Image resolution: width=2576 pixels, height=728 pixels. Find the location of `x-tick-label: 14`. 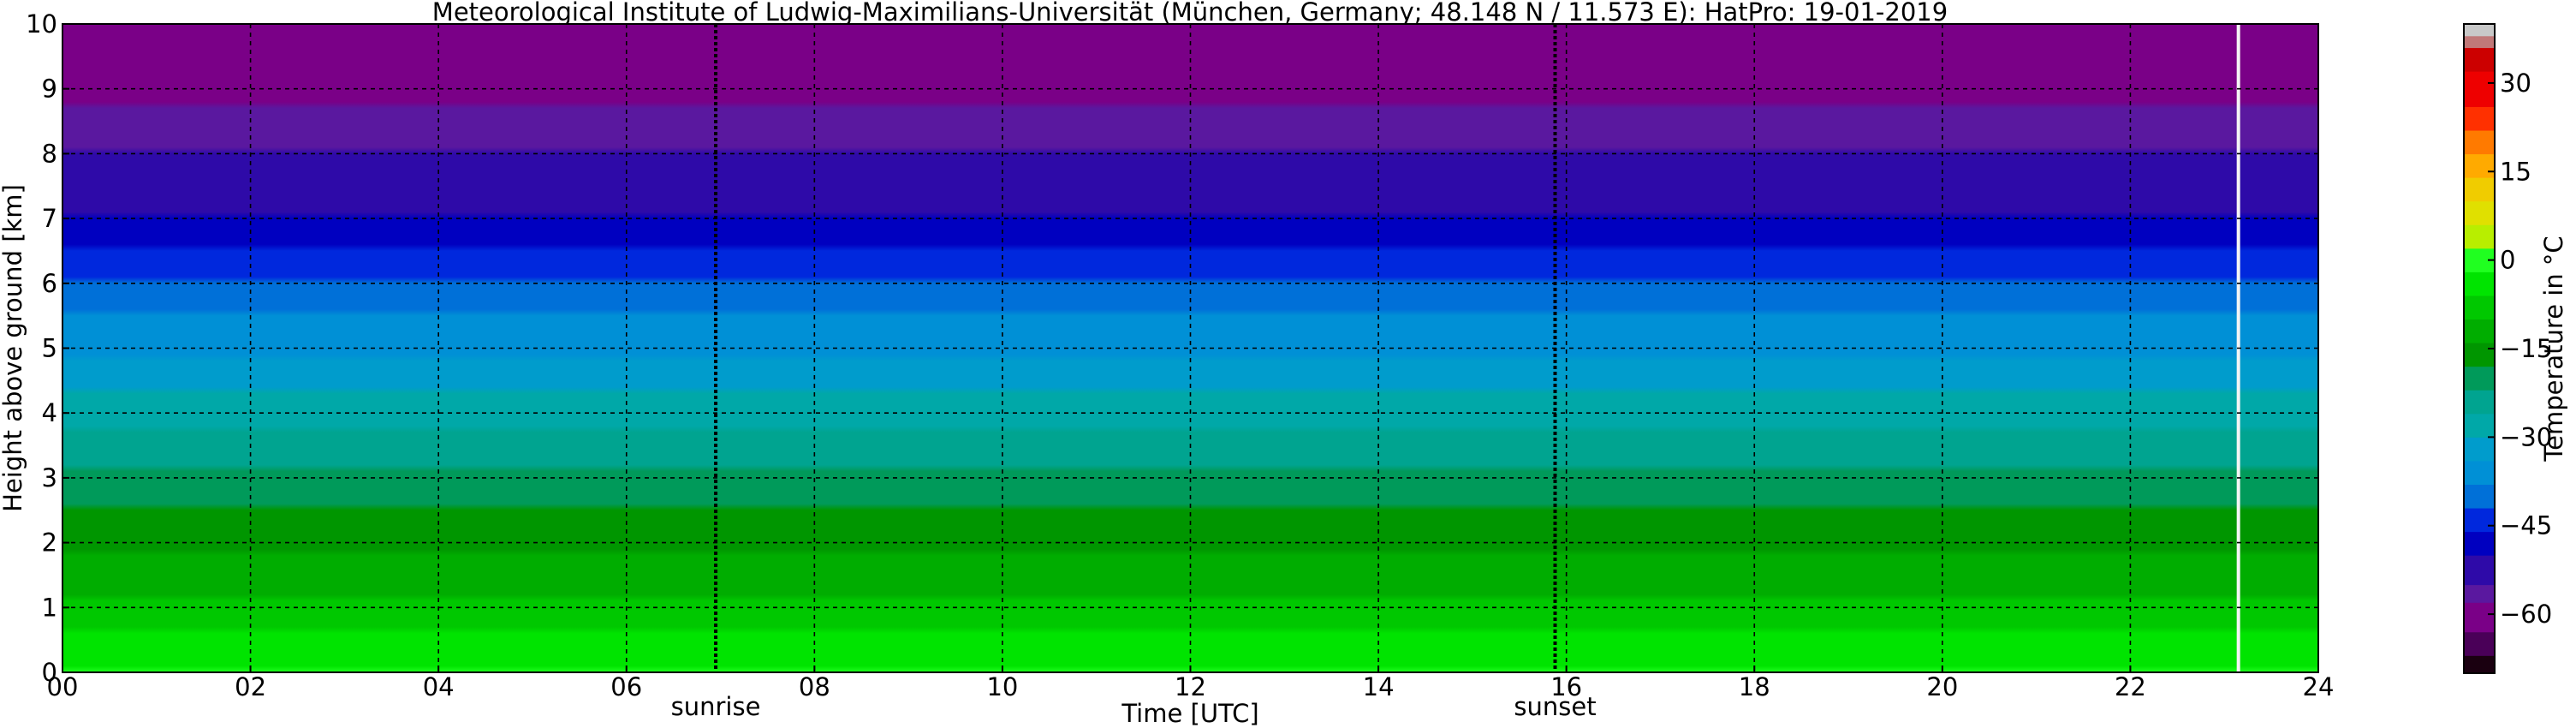

x-tick-label: 14 is located at coordinates (1379, 686).